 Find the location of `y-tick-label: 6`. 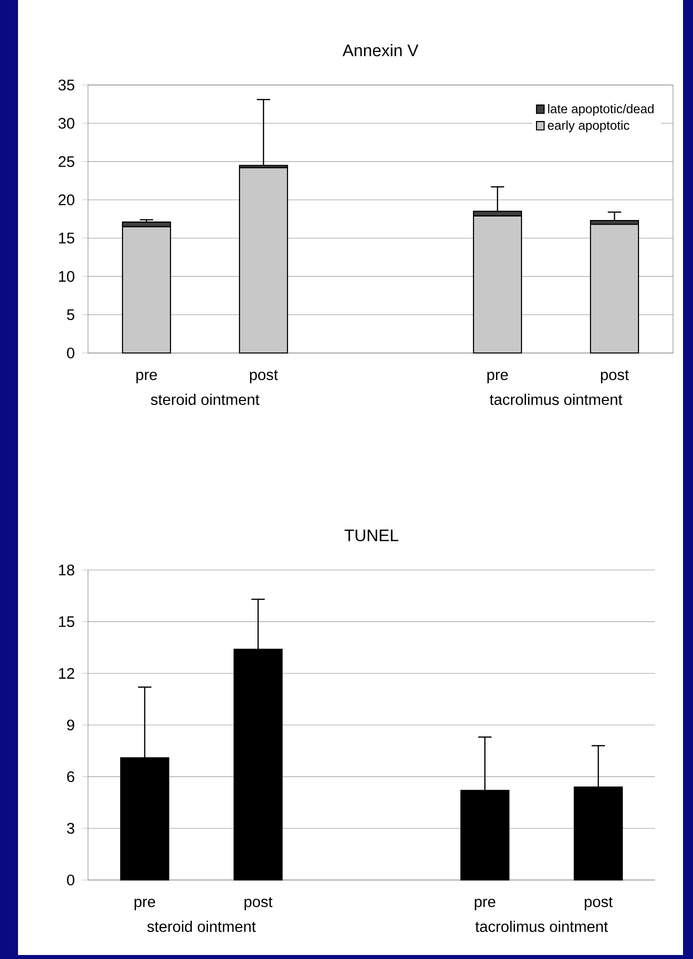

y-tick-label: 6 is located at coordinates (70, 776).